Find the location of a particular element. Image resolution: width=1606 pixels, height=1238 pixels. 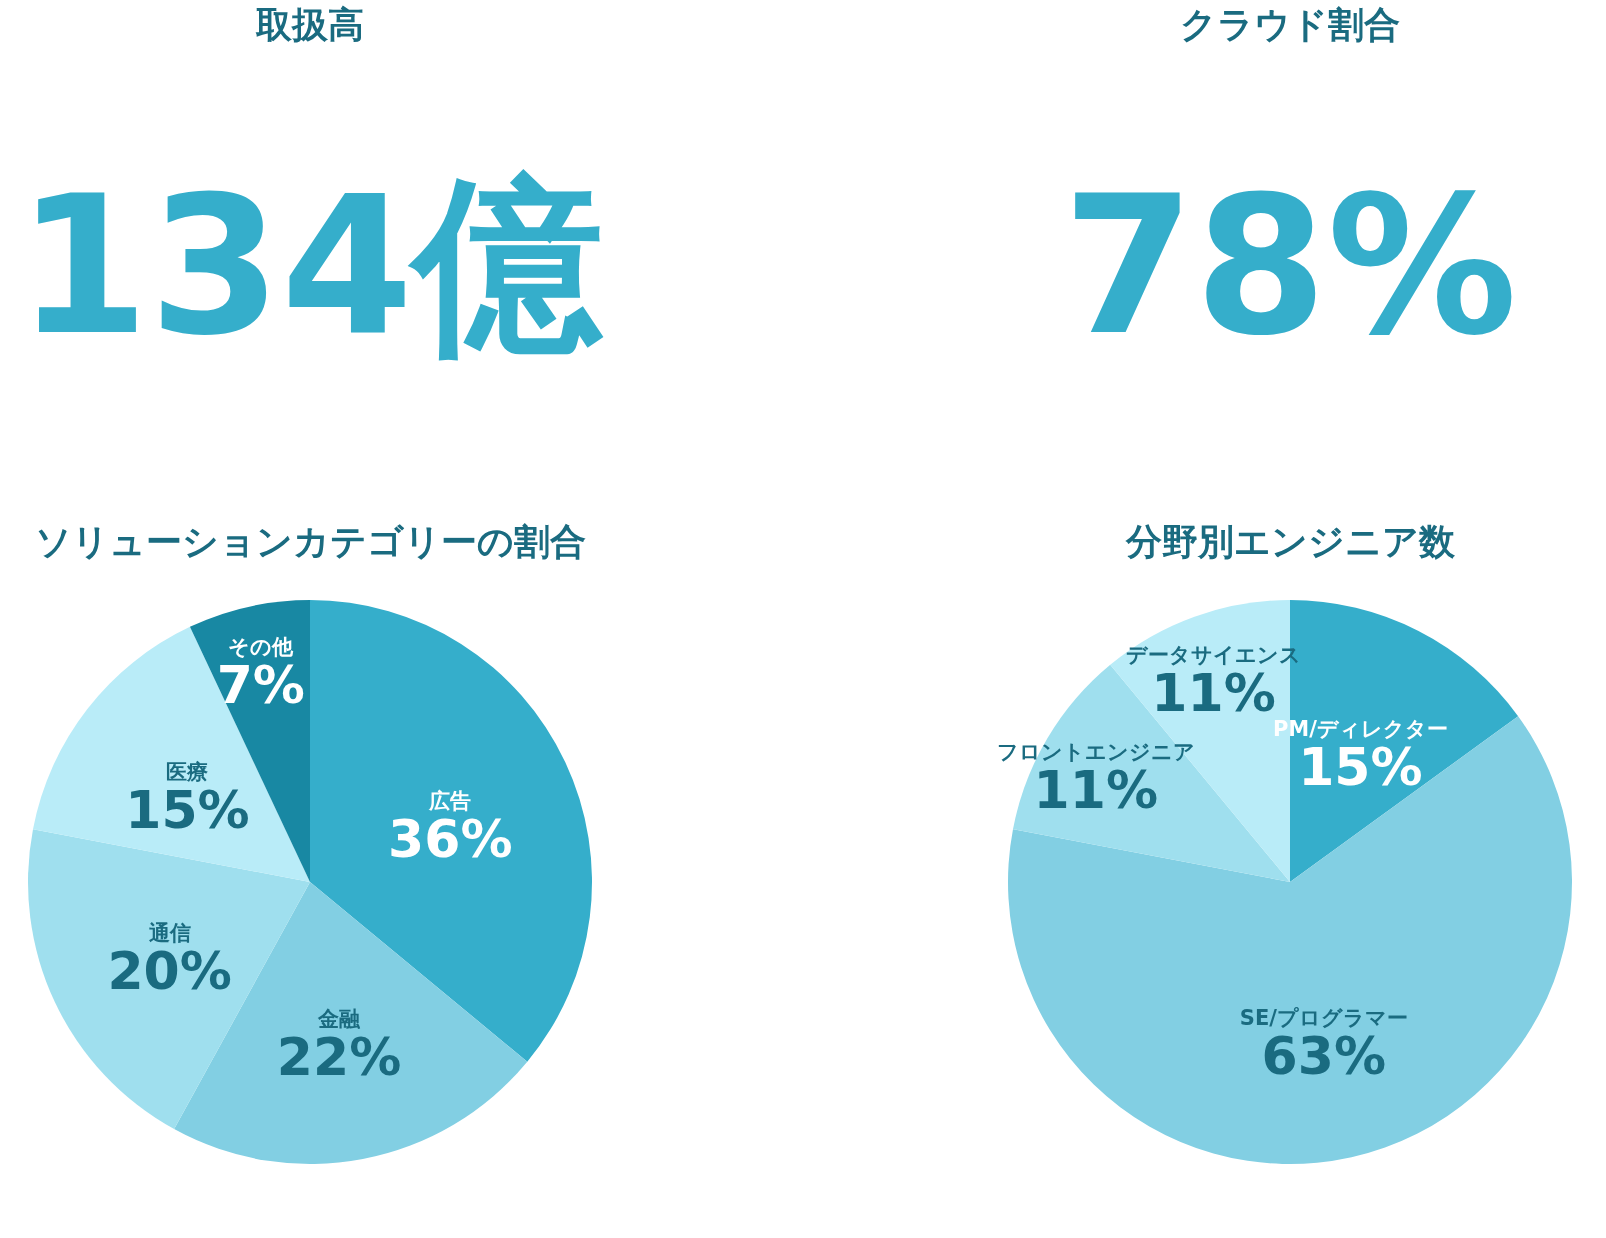

chart-title: ソリューションカテゴリーの割合 is located at coordinates (310, 541).